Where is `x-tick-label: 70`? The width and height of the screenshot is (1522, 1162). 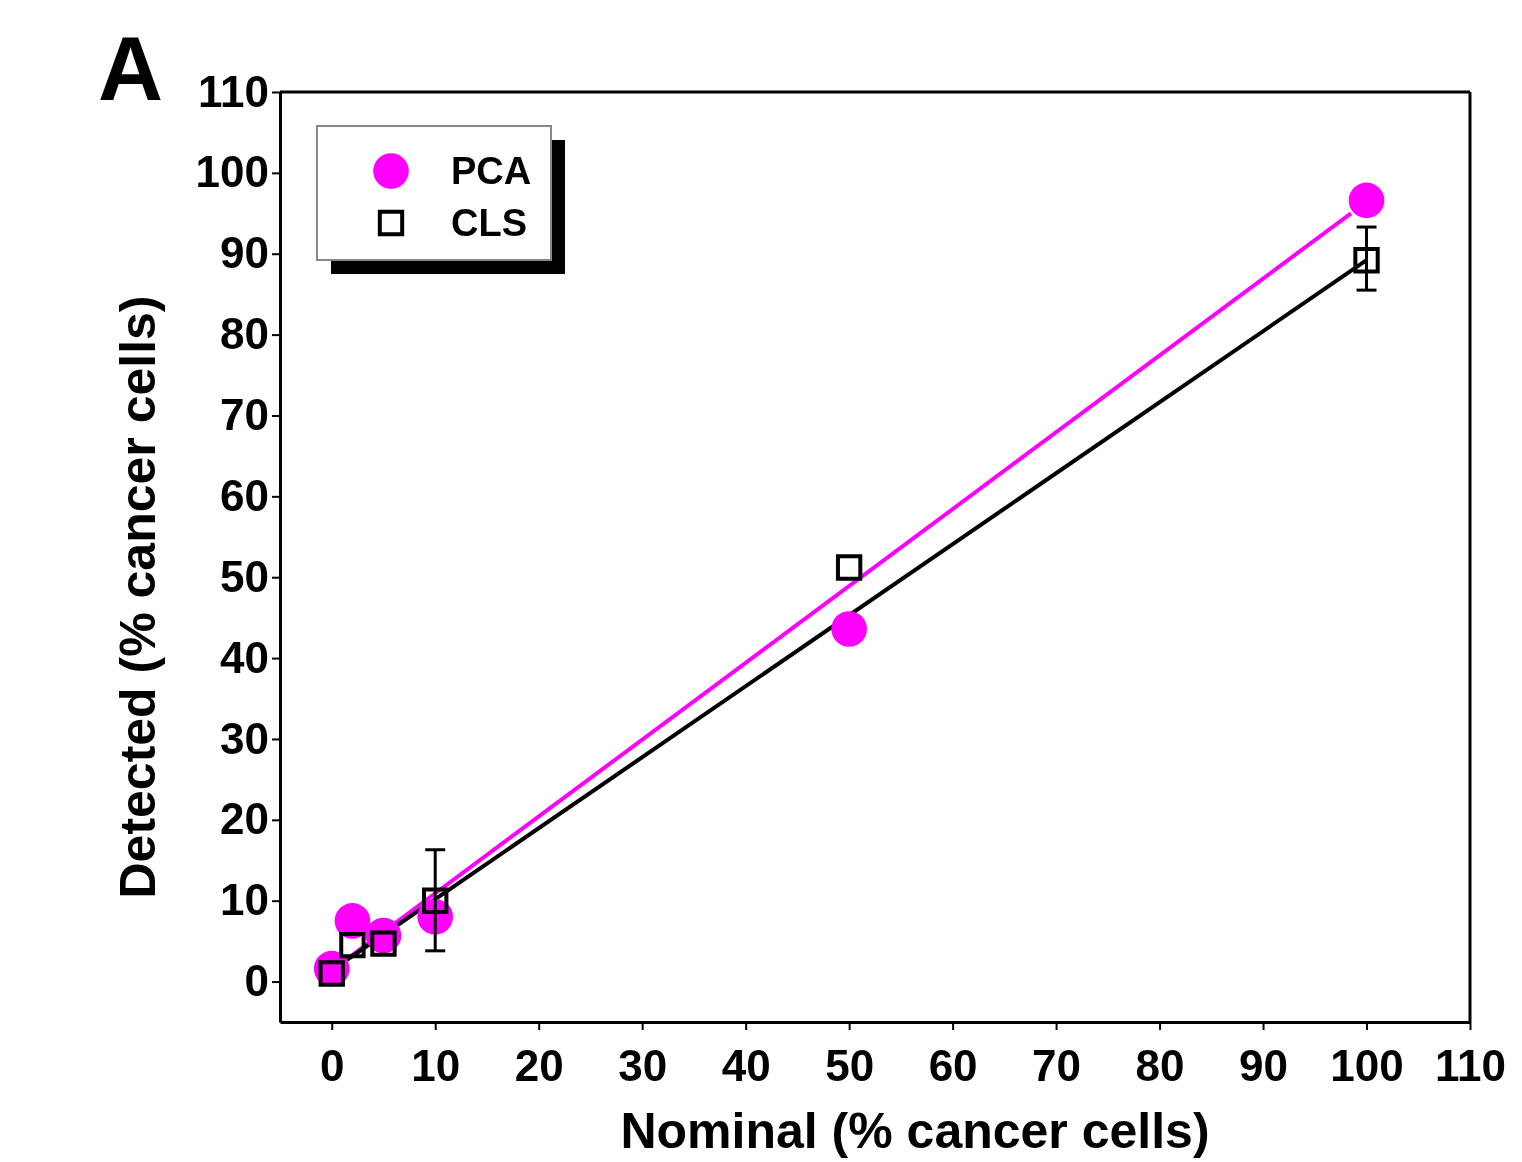 x-tick-label: 70 is located at coordinates (1057, 1066).